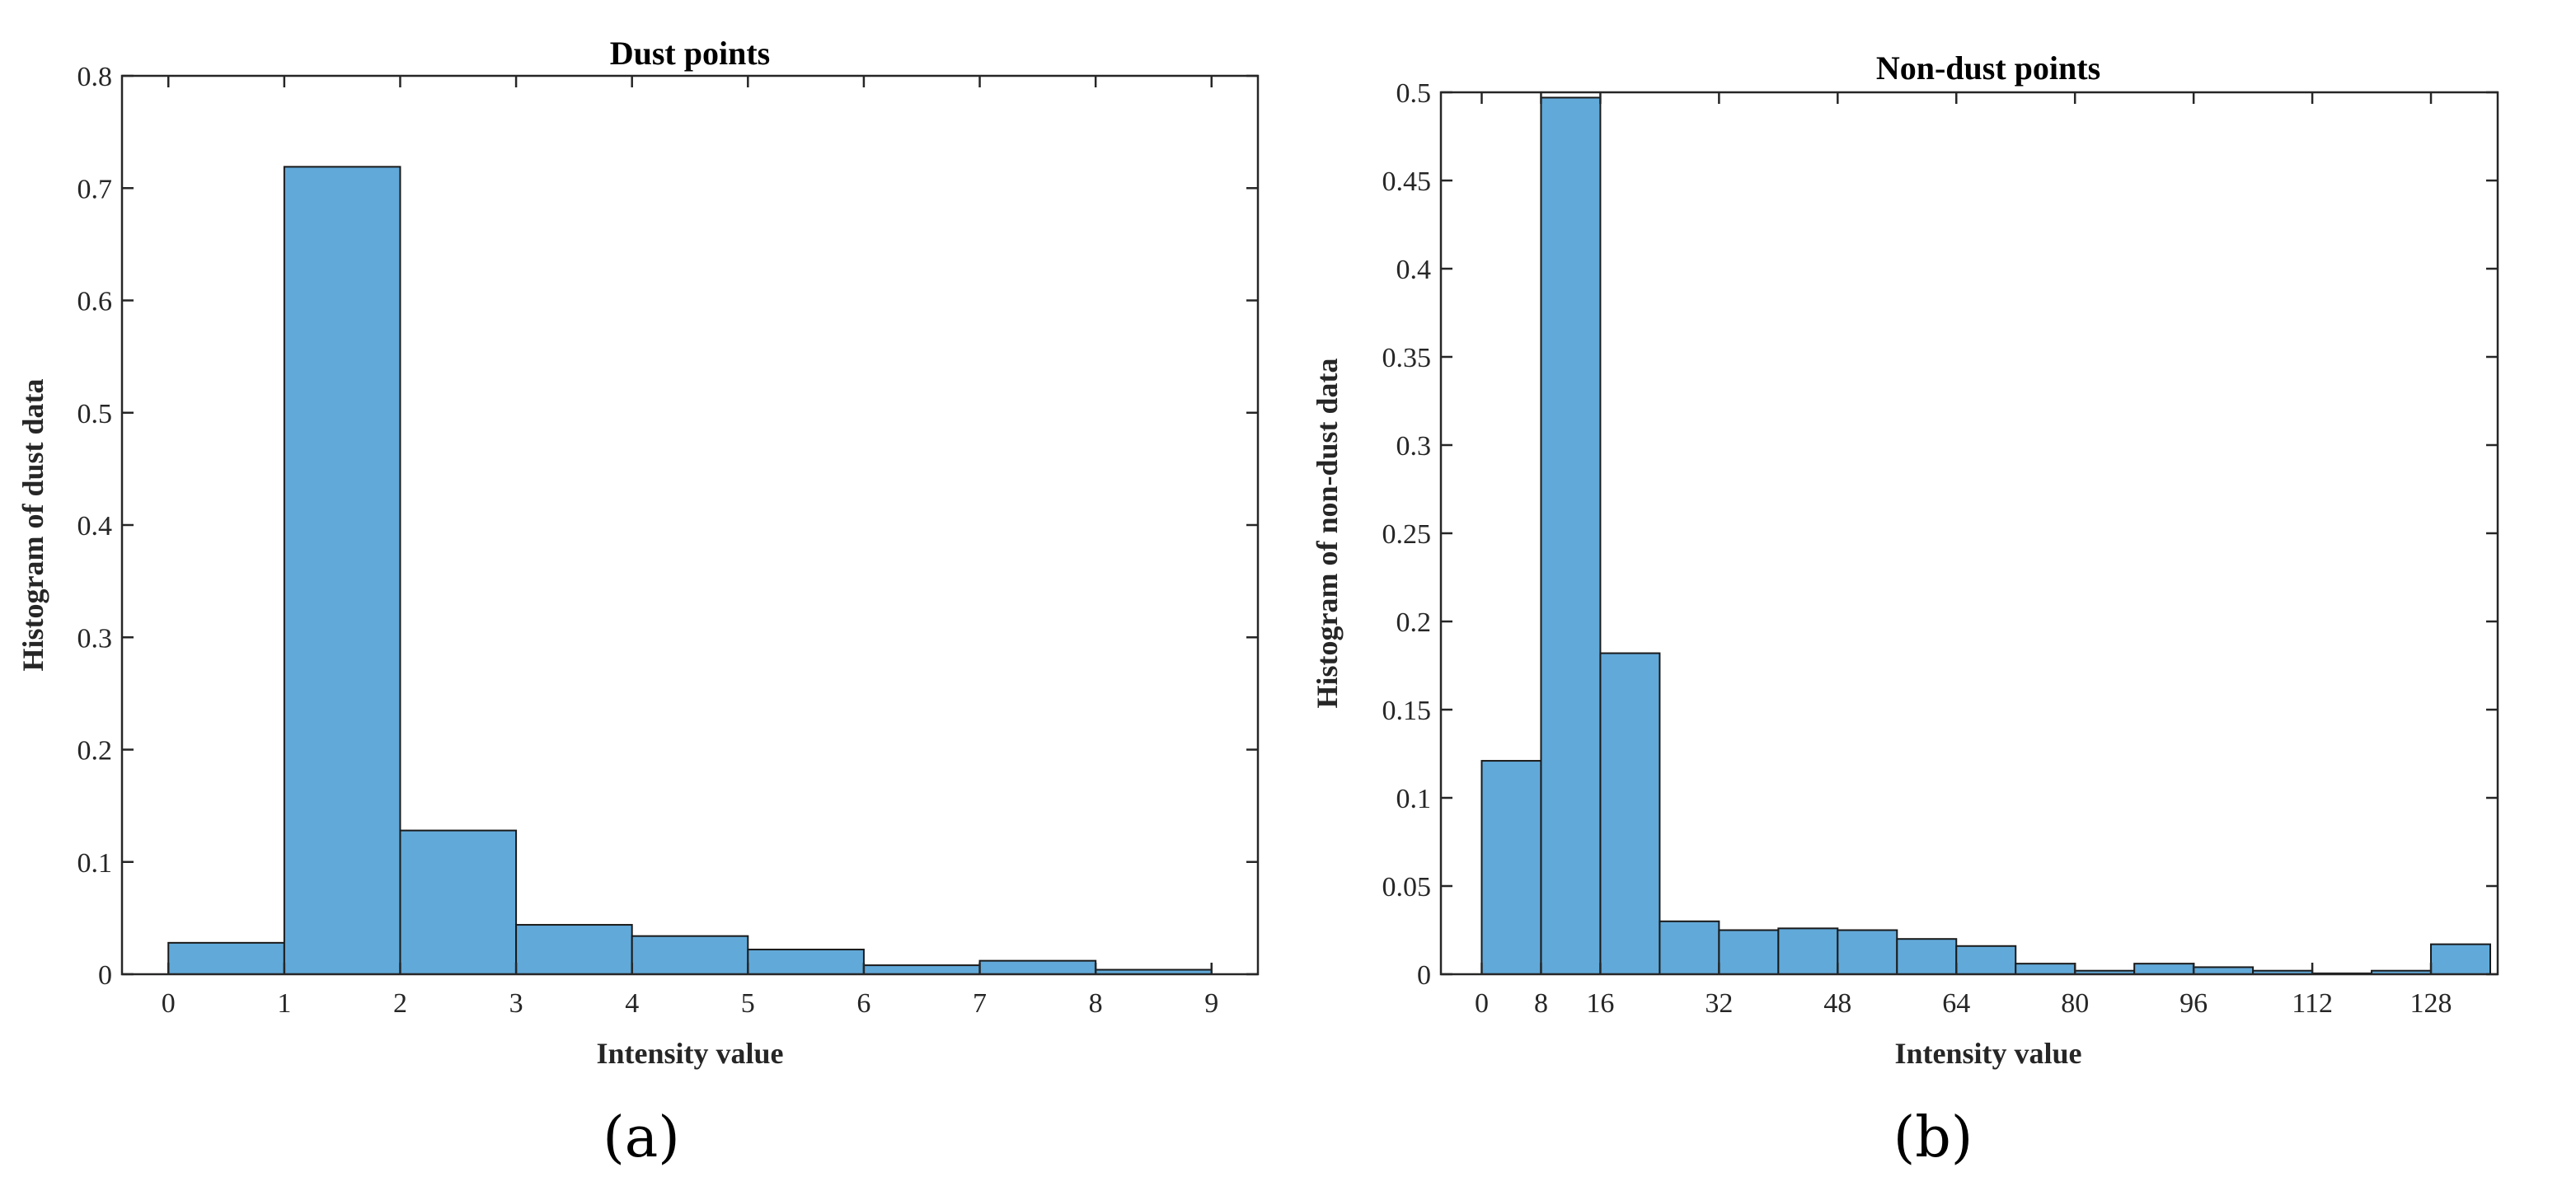  Describe the element at coordinates (1407, 358) in the screenshot. I see `y-tick-label: 0.35` at that location.